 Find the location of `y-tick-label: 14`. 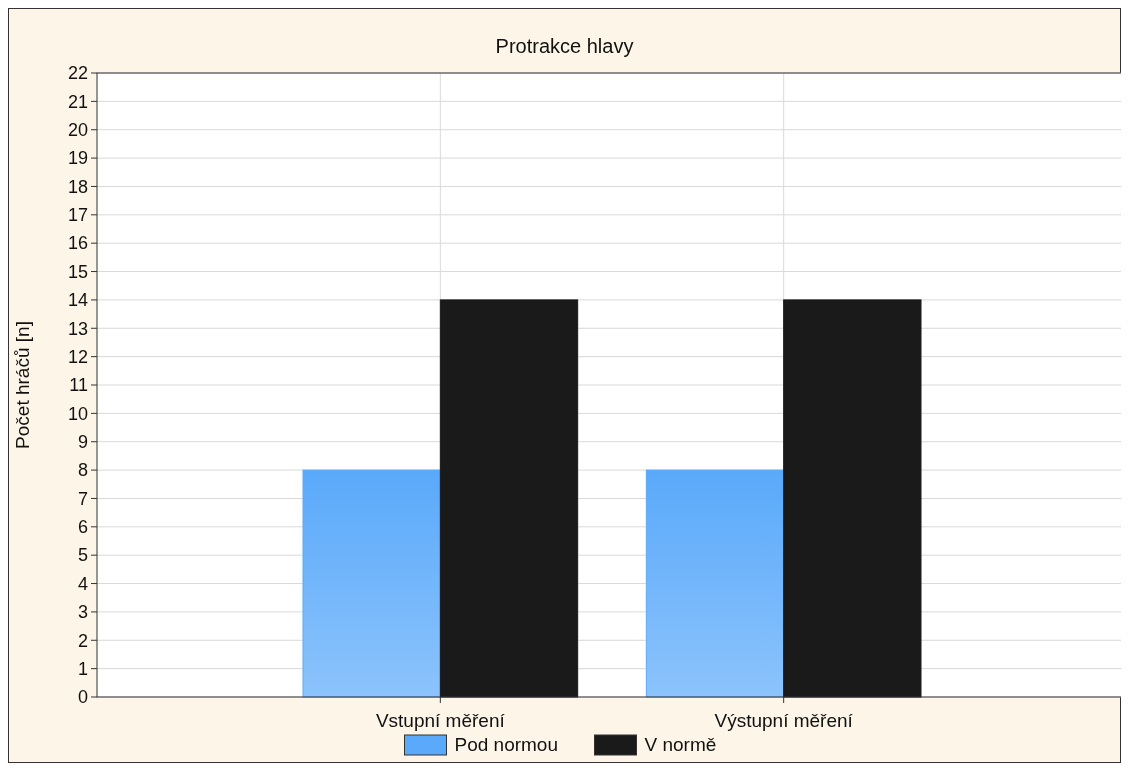

y-tick-label: 14 is located at coordinates (77, 300).